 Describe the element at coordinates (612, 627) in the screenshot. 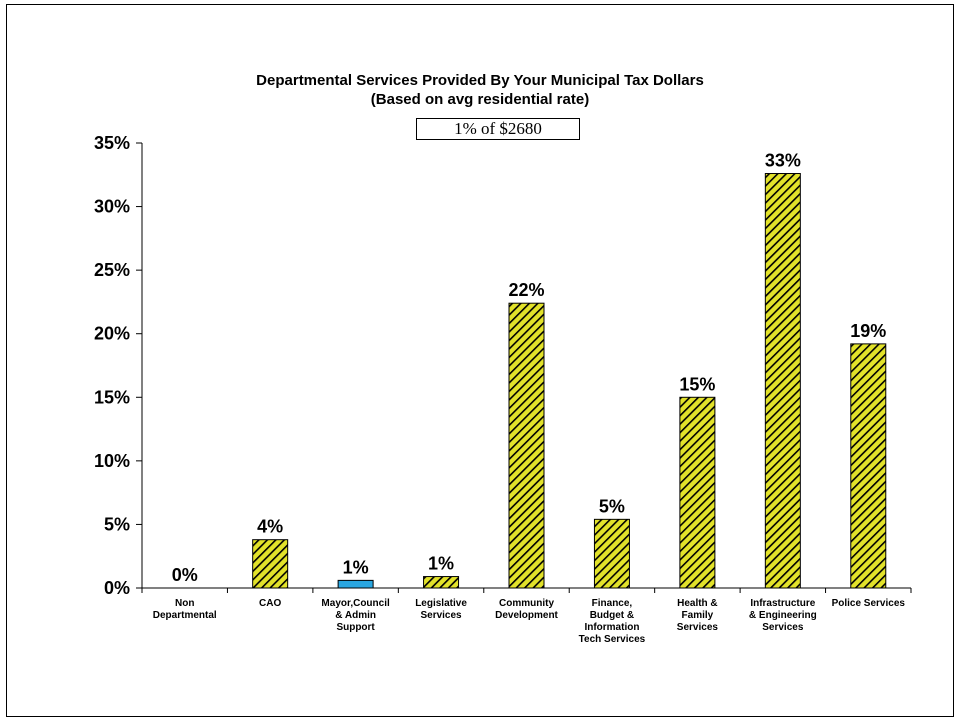

I see `x-category-label-line: Information` at that location.